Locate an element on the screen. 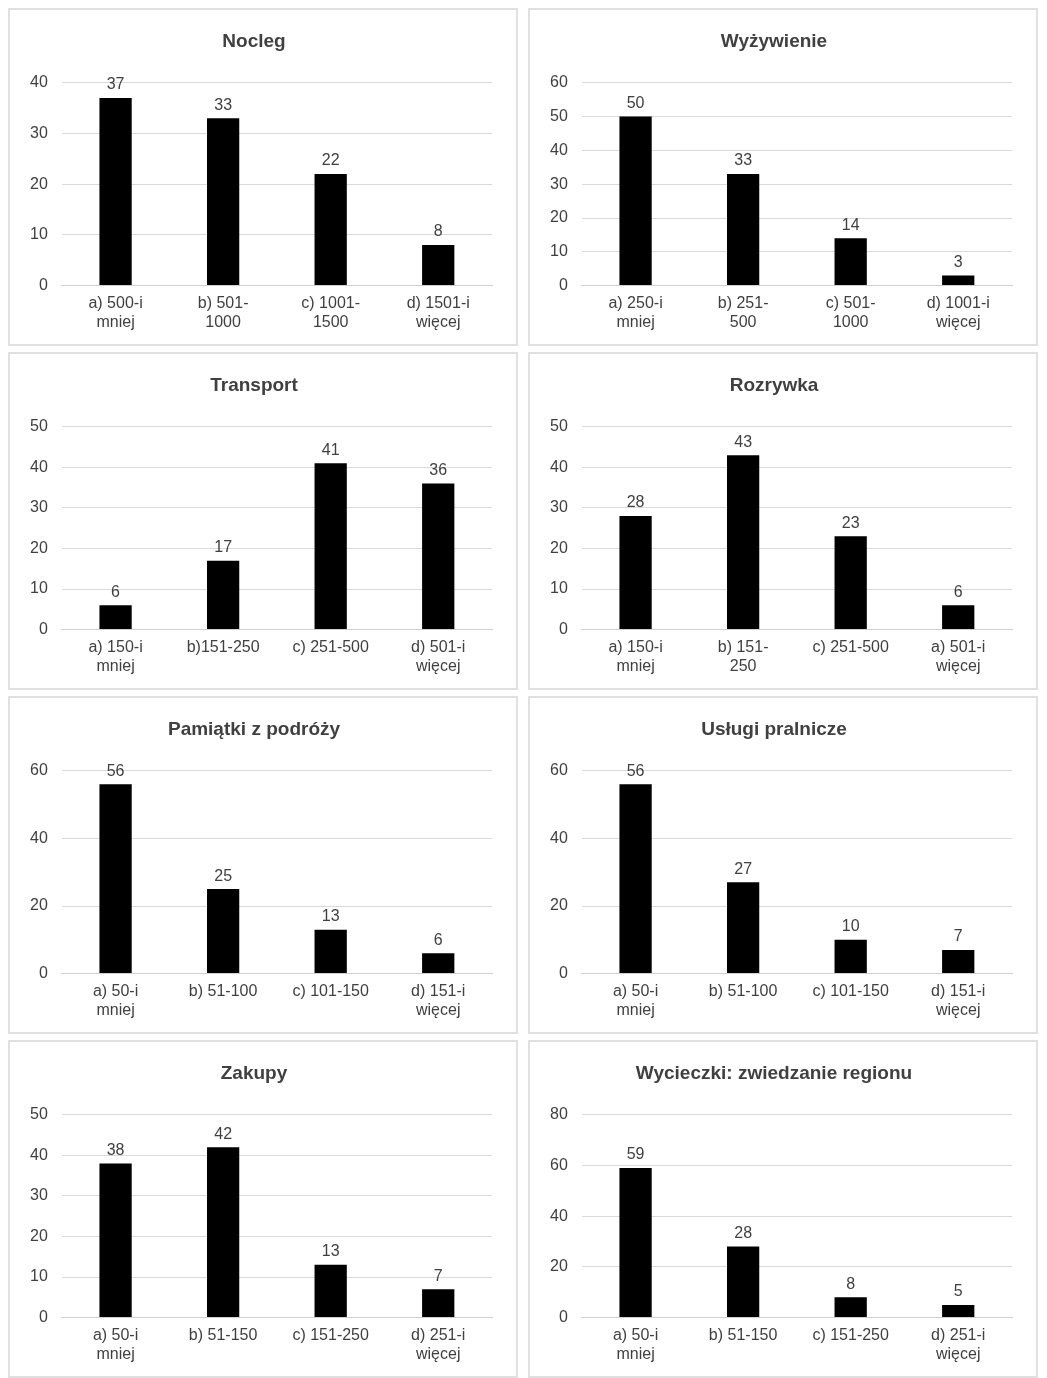  chart-title: Pamiątki z podróży is located at coordinates (254, 728).